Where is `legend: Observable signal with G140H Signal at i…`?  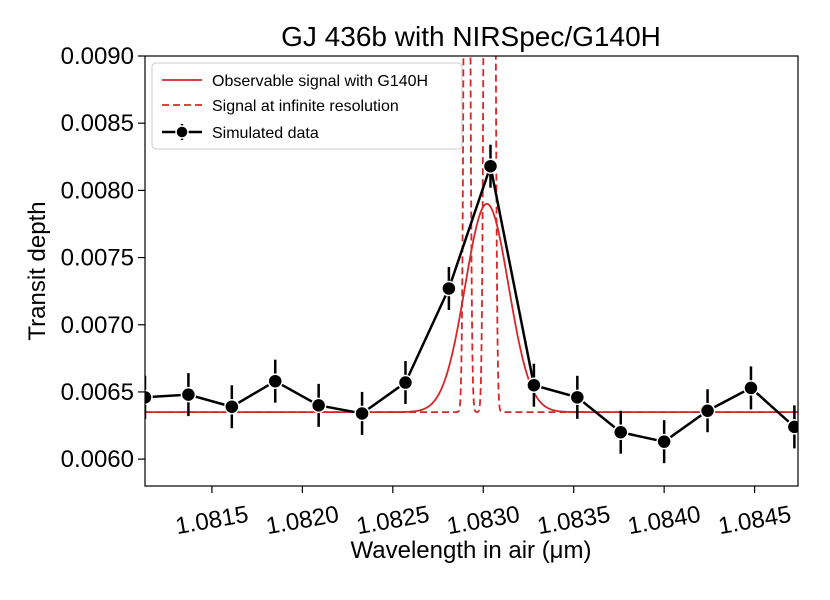
legend: Observable signal with G140H Signal at i… is located at coordinates (307, 106).